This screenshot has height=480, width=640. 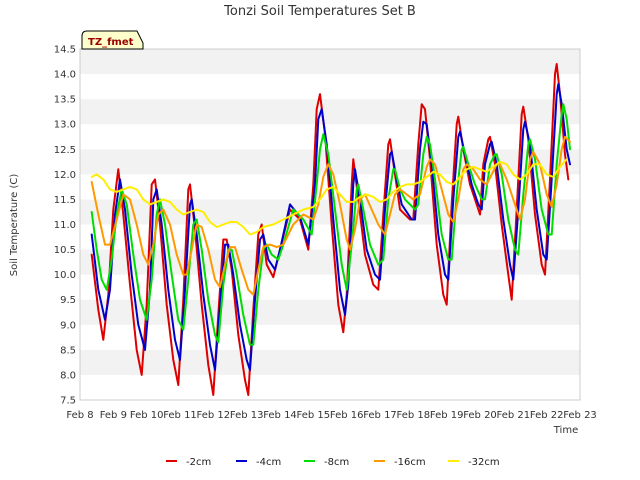 What do you see at coordinates (68, 401) in the screenshot?
I see `y-tick-label: 7.5` at bounding box center [68, 401].